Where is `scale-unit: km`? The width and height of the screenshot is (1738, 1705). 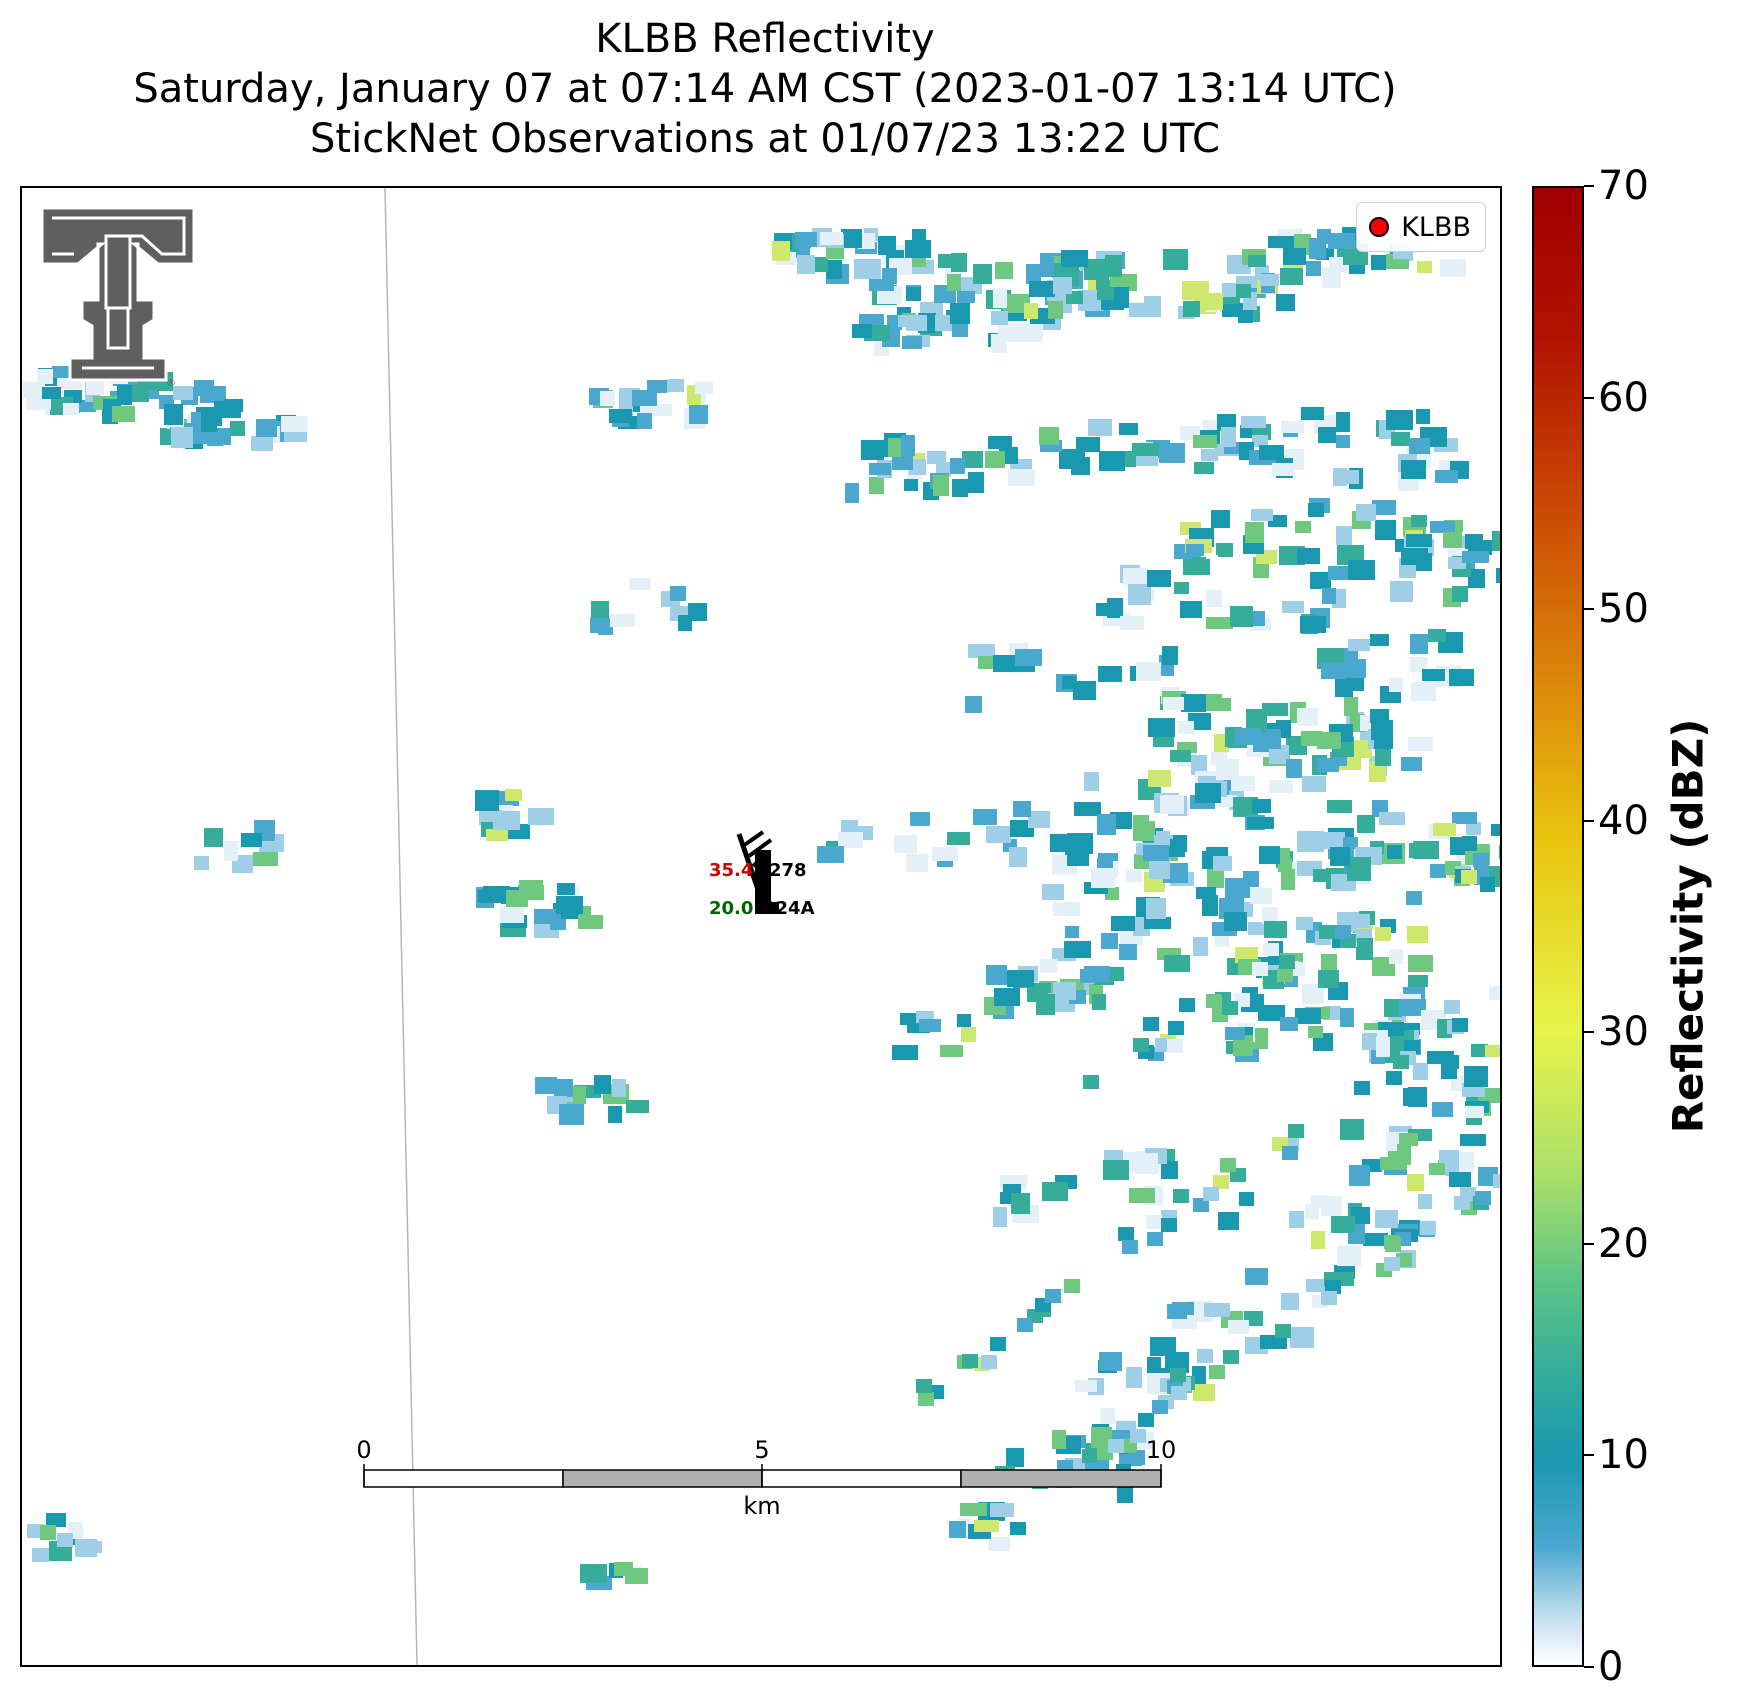 scale-unit: km is located at coordinates (761, 1506).